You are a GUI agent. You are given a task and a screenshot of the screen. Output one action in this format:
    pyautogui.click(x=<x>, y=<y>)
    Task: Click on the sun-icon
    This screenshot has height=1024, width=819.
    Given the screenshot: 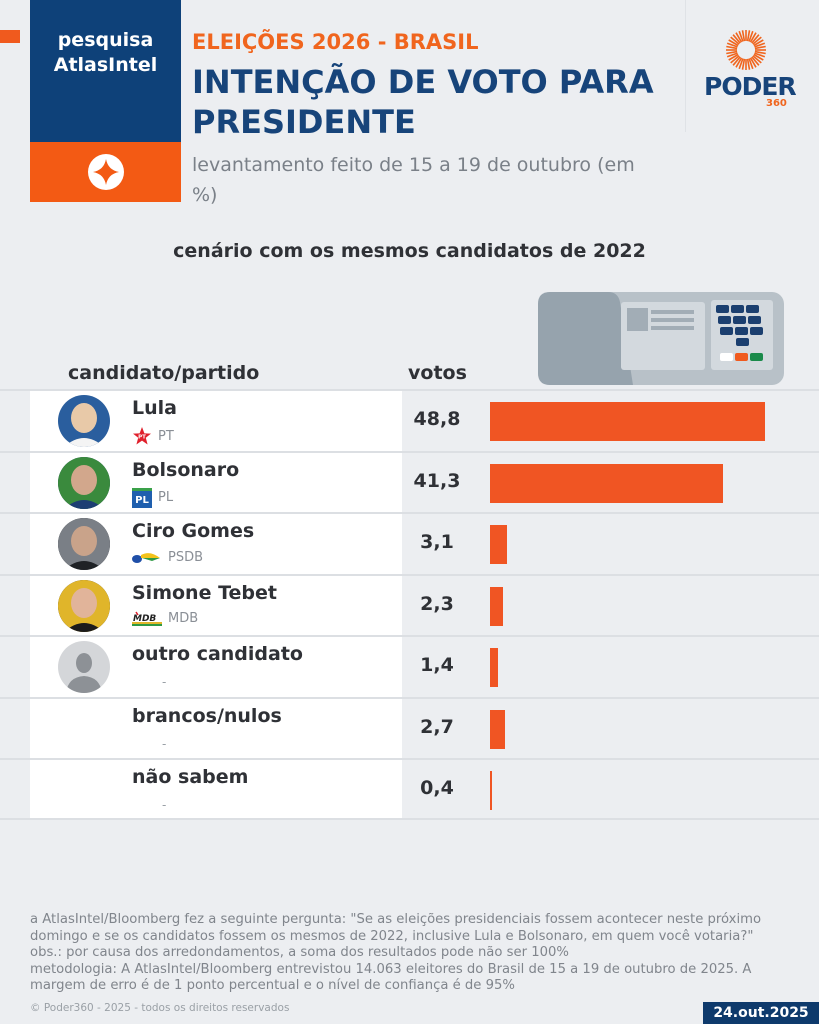 What is the action you would take?
    pyautogui.click(x=746, y=50)
    